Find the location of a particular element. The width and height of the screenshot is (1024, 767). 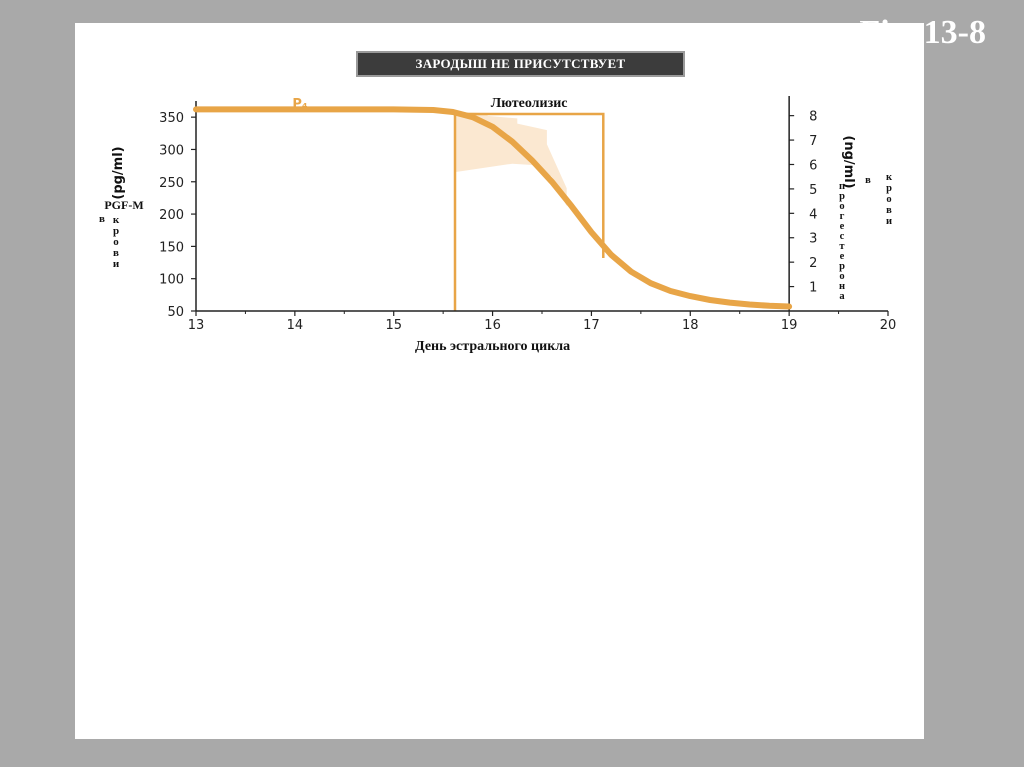

right-axis-label-extra: в is located at coordinates (868, 180).